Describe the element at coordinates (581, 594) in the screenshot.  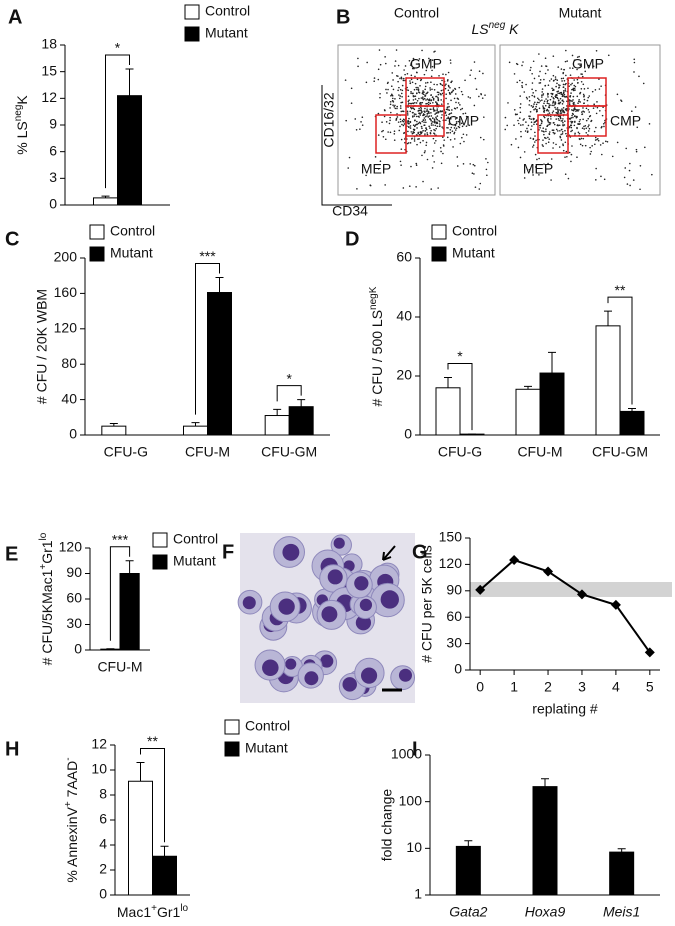
I see `data-point` at that location.